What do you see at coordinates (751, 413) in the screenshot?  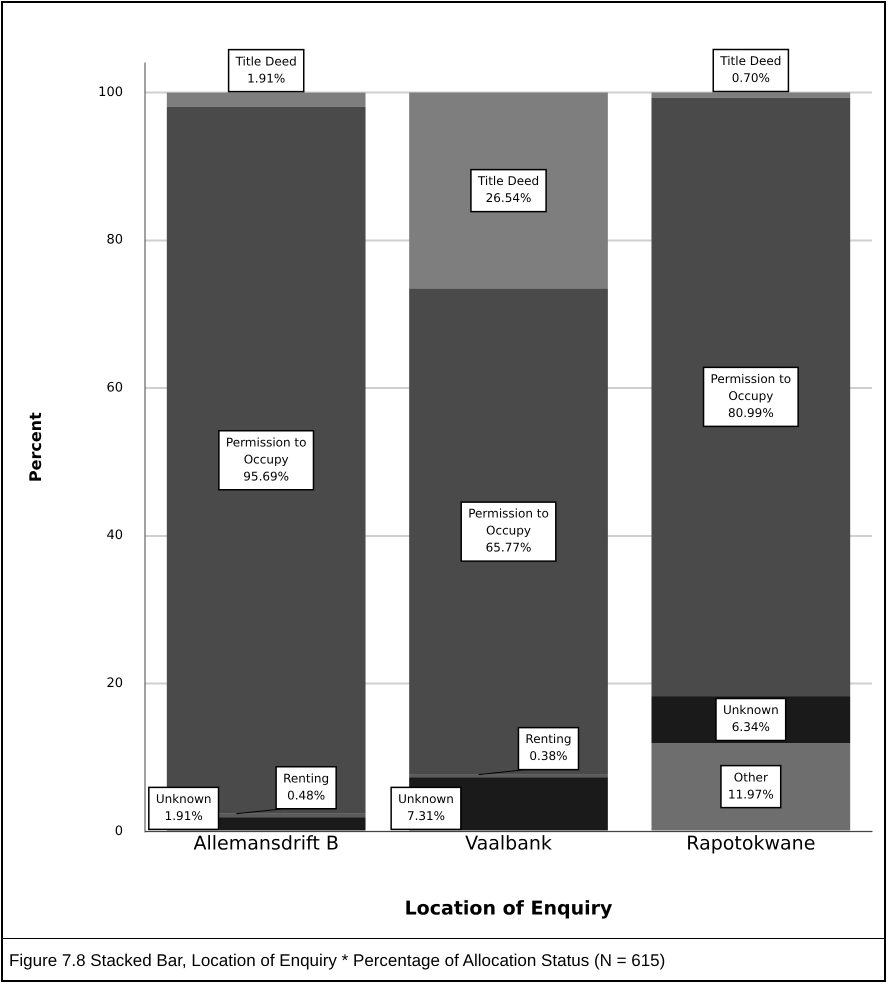 I see `data-label: 80.99%` at bounding box center [751, 413].